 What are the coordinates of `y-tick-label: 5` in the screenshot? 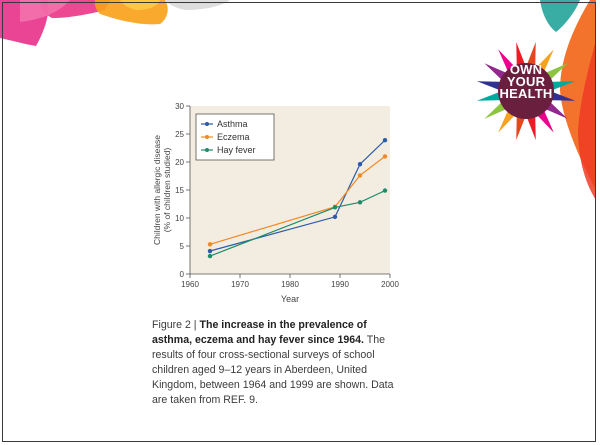 It's located at (182, 246).